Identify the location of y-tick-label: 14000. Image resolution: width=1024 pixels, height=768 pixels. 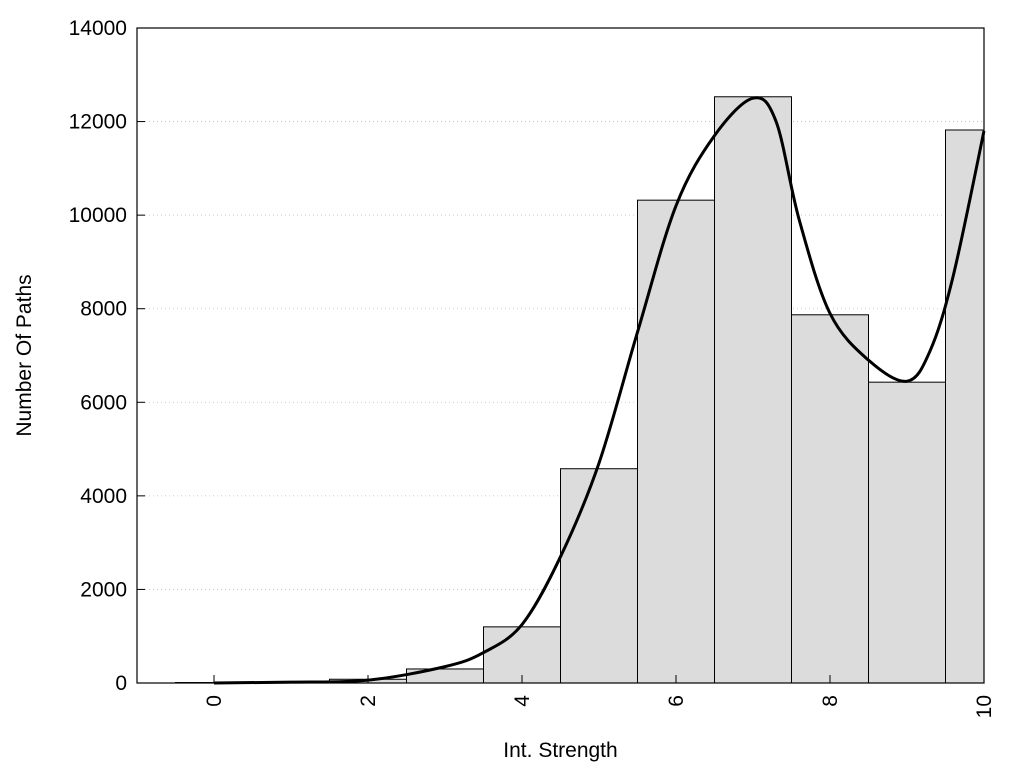
(98, 28).